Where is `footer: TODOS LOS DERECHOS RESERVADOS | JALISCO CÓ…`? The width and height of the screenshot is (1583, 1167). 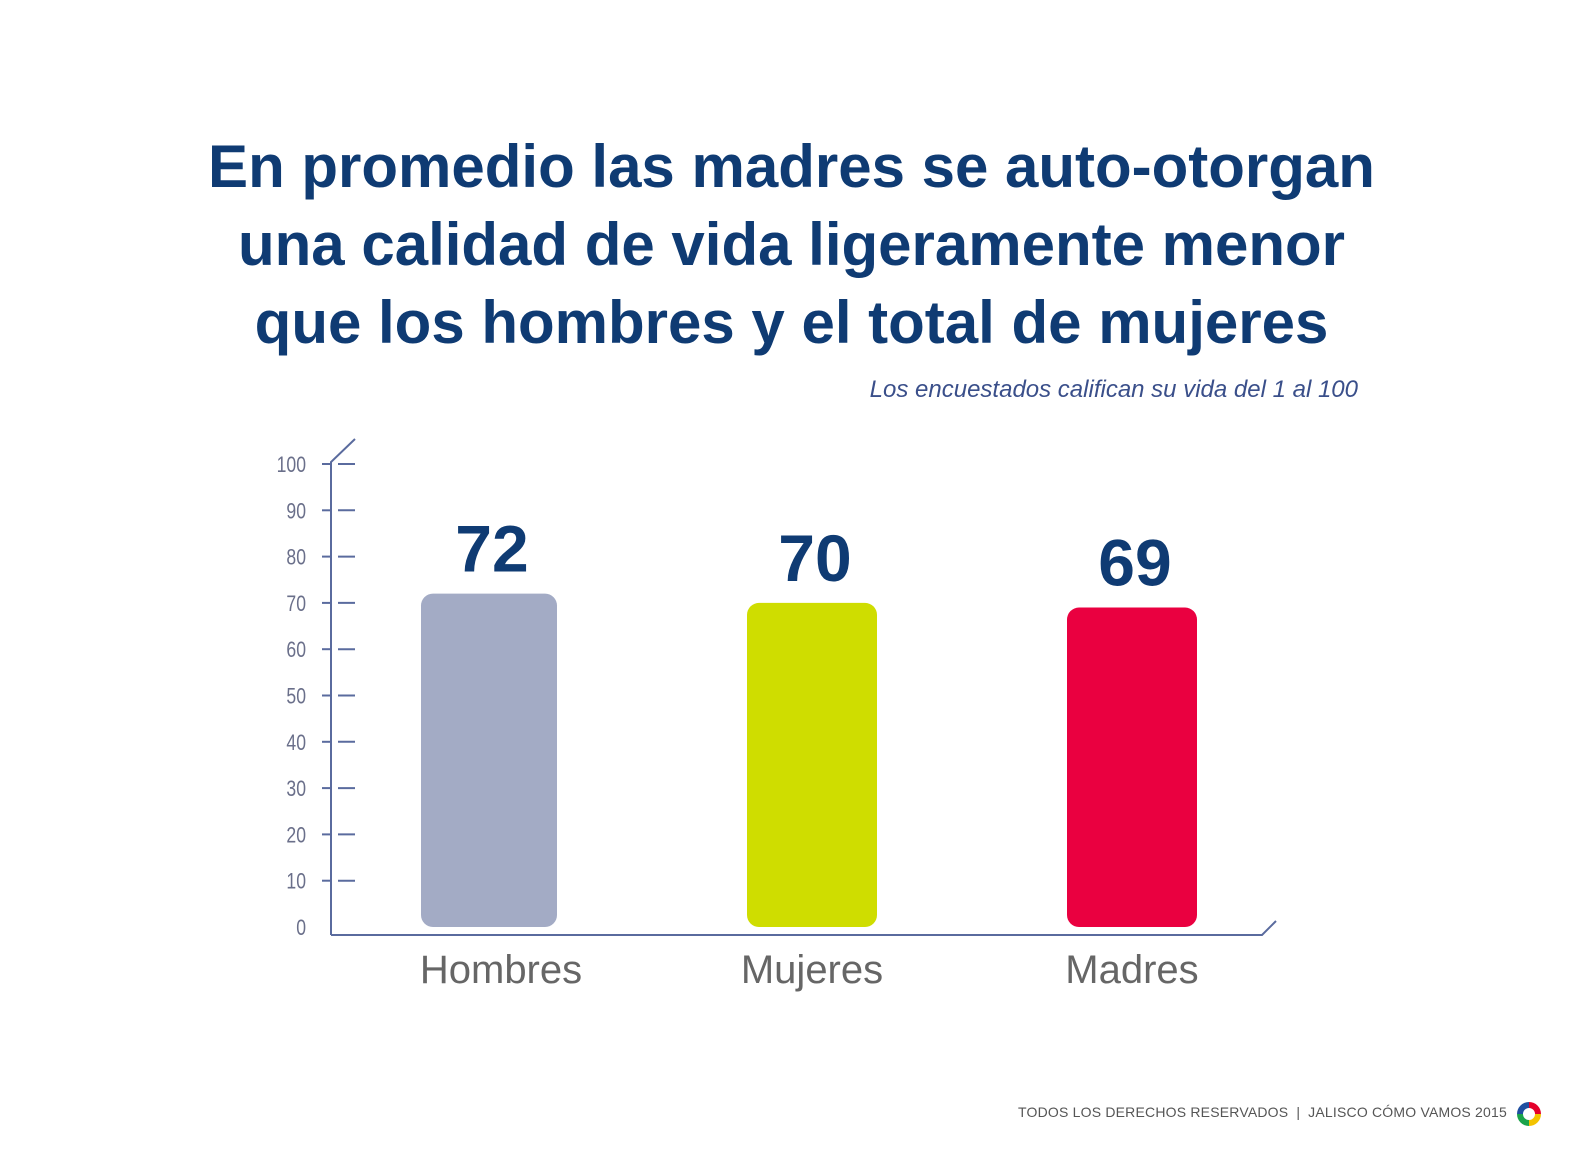 footer: TODOS LOS DERECHOS RESERVADOS | JALISCO CÓ… is located at coordinates (1262, 1112).